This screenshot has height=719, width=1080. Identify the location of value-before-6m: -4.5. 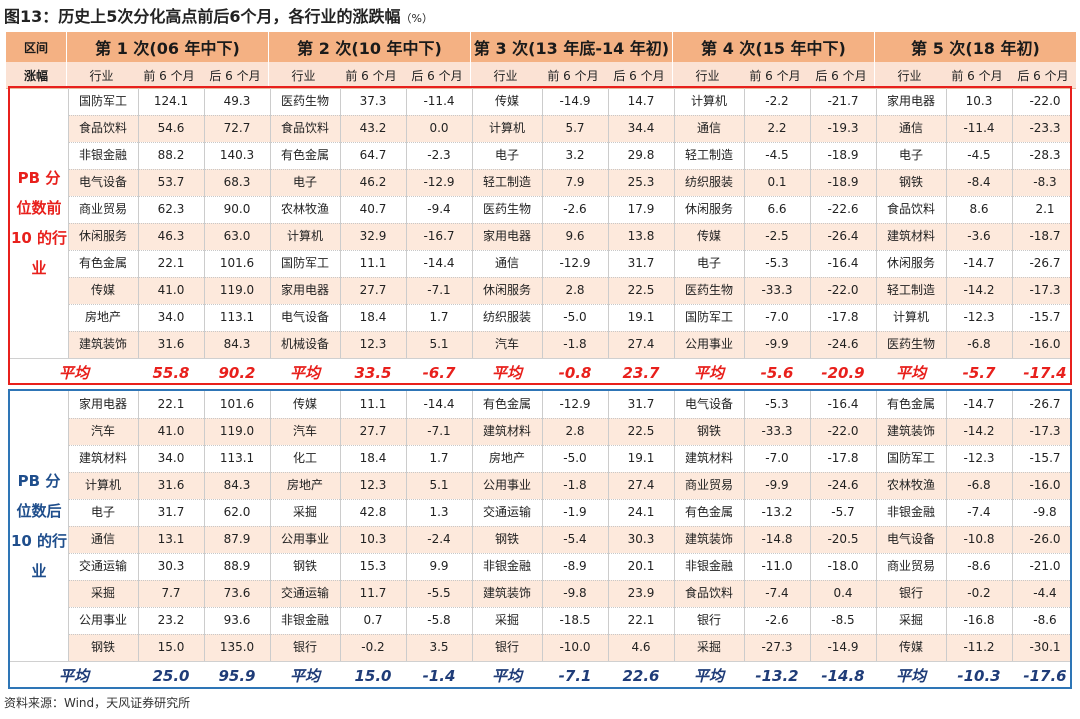
(979, 155).